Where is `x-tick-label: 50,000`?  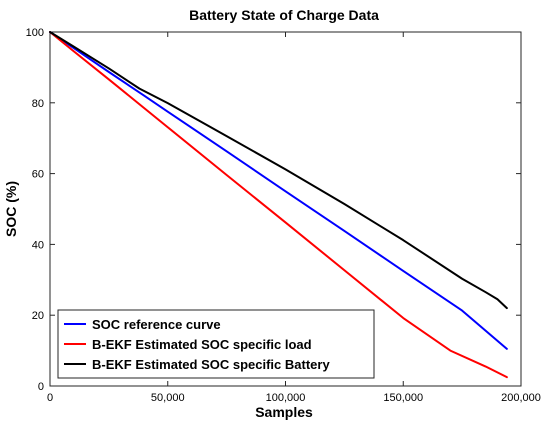 x-tick-label: 50,000 is located at coordinates (168, 398).